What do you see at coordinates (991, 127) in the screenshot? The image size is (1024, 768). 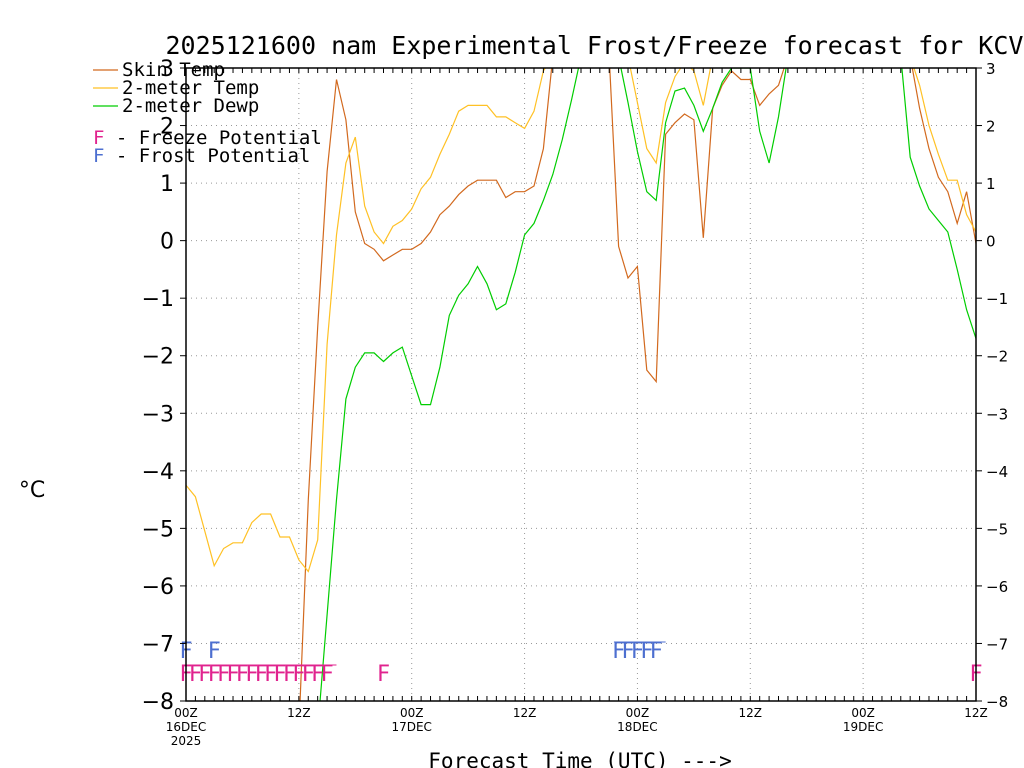 I see `y-tick-label-right: 2` at bounding box center [991, 127].